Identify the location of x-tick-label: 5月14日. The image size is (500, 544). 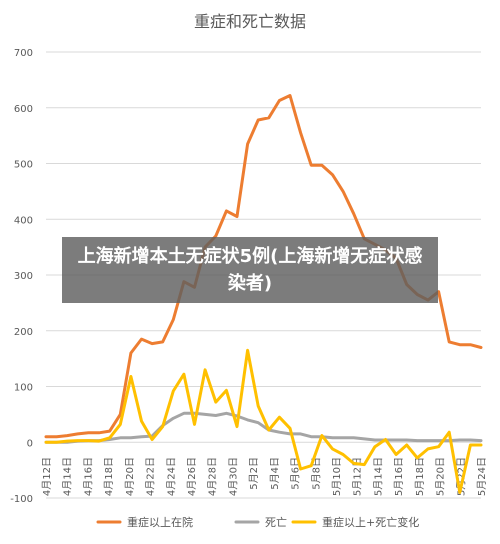
(378, 476).